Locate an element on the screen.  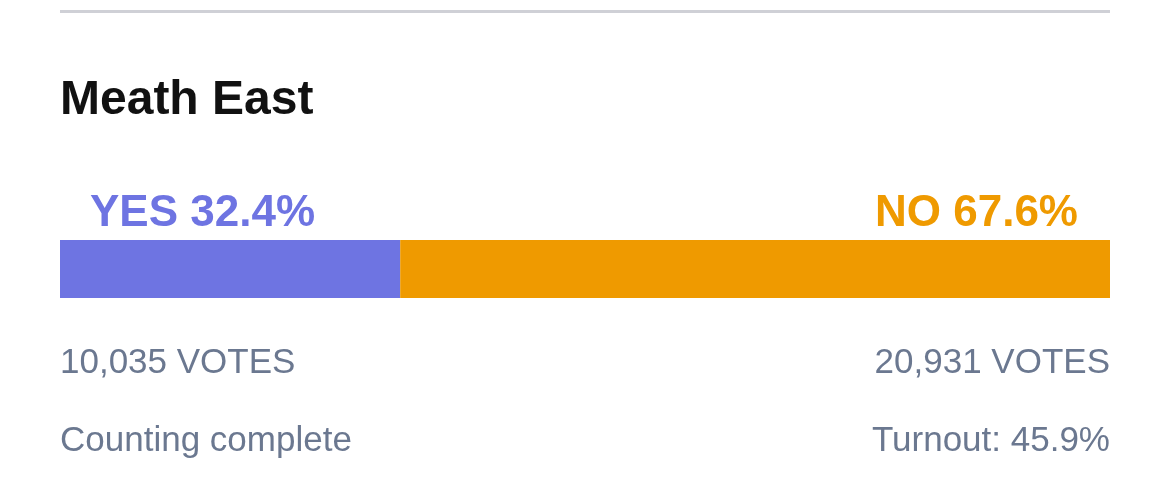
text: 20,931 VOTES is located at coordinates (991, 361).